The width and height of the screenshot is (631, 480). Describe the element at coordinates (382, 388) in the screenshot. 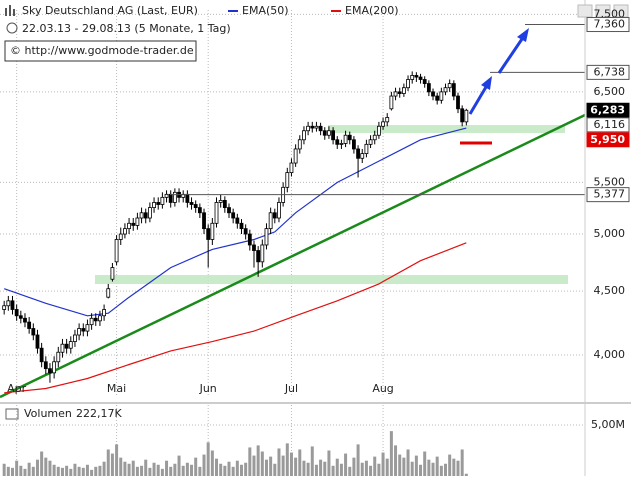

I see `x-tick-label: Aug` at that location.